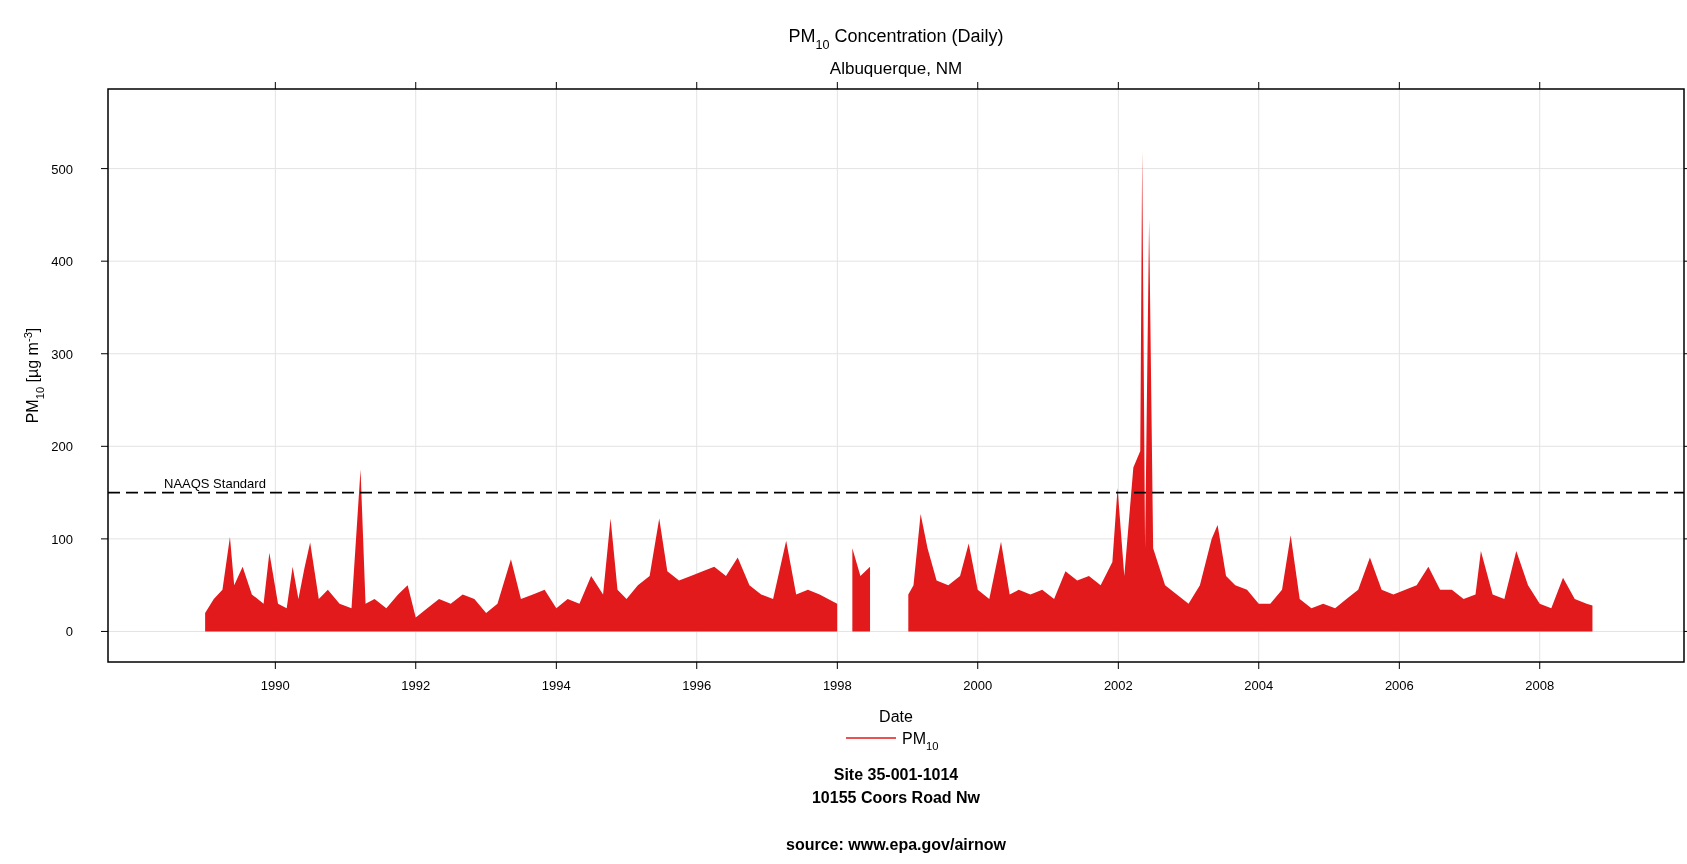 Image resolution: width=1687 pixels, height=864 pixels. Describe the element at coordinates (275, 685) in the screenshot. I see `x-tick-label: 1990` at that location.